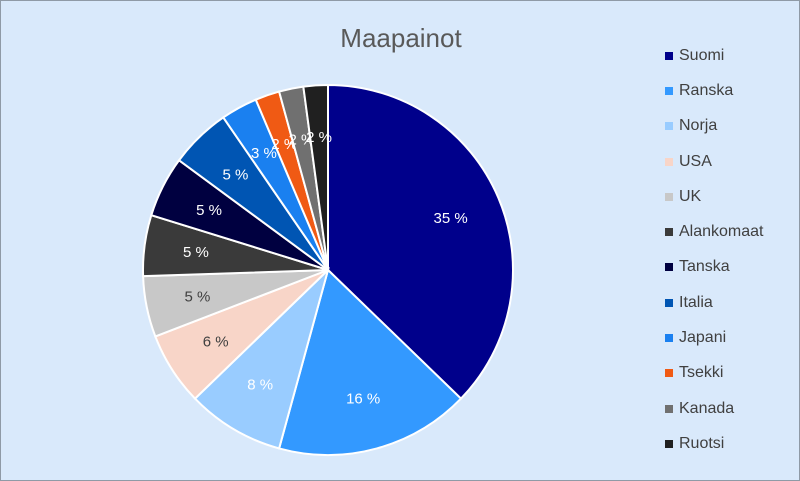  What do you see at coordinates (695, 161) in the screenshot?
I see `legend-label: USA` at bounding box center [695, 161].